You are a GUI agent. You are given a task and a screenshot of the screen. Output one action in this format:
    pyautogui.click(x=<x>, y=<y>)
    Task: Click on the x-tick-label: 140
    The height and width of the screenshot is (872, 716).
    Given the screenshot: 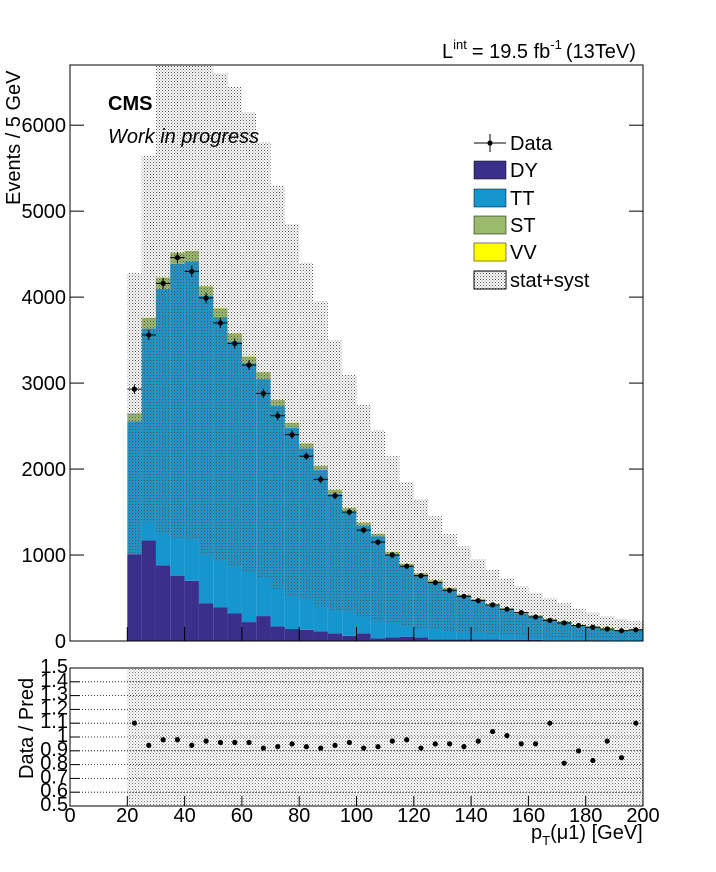 What is the action you would take?
    pyautogui.click(x=470, y=816)
    